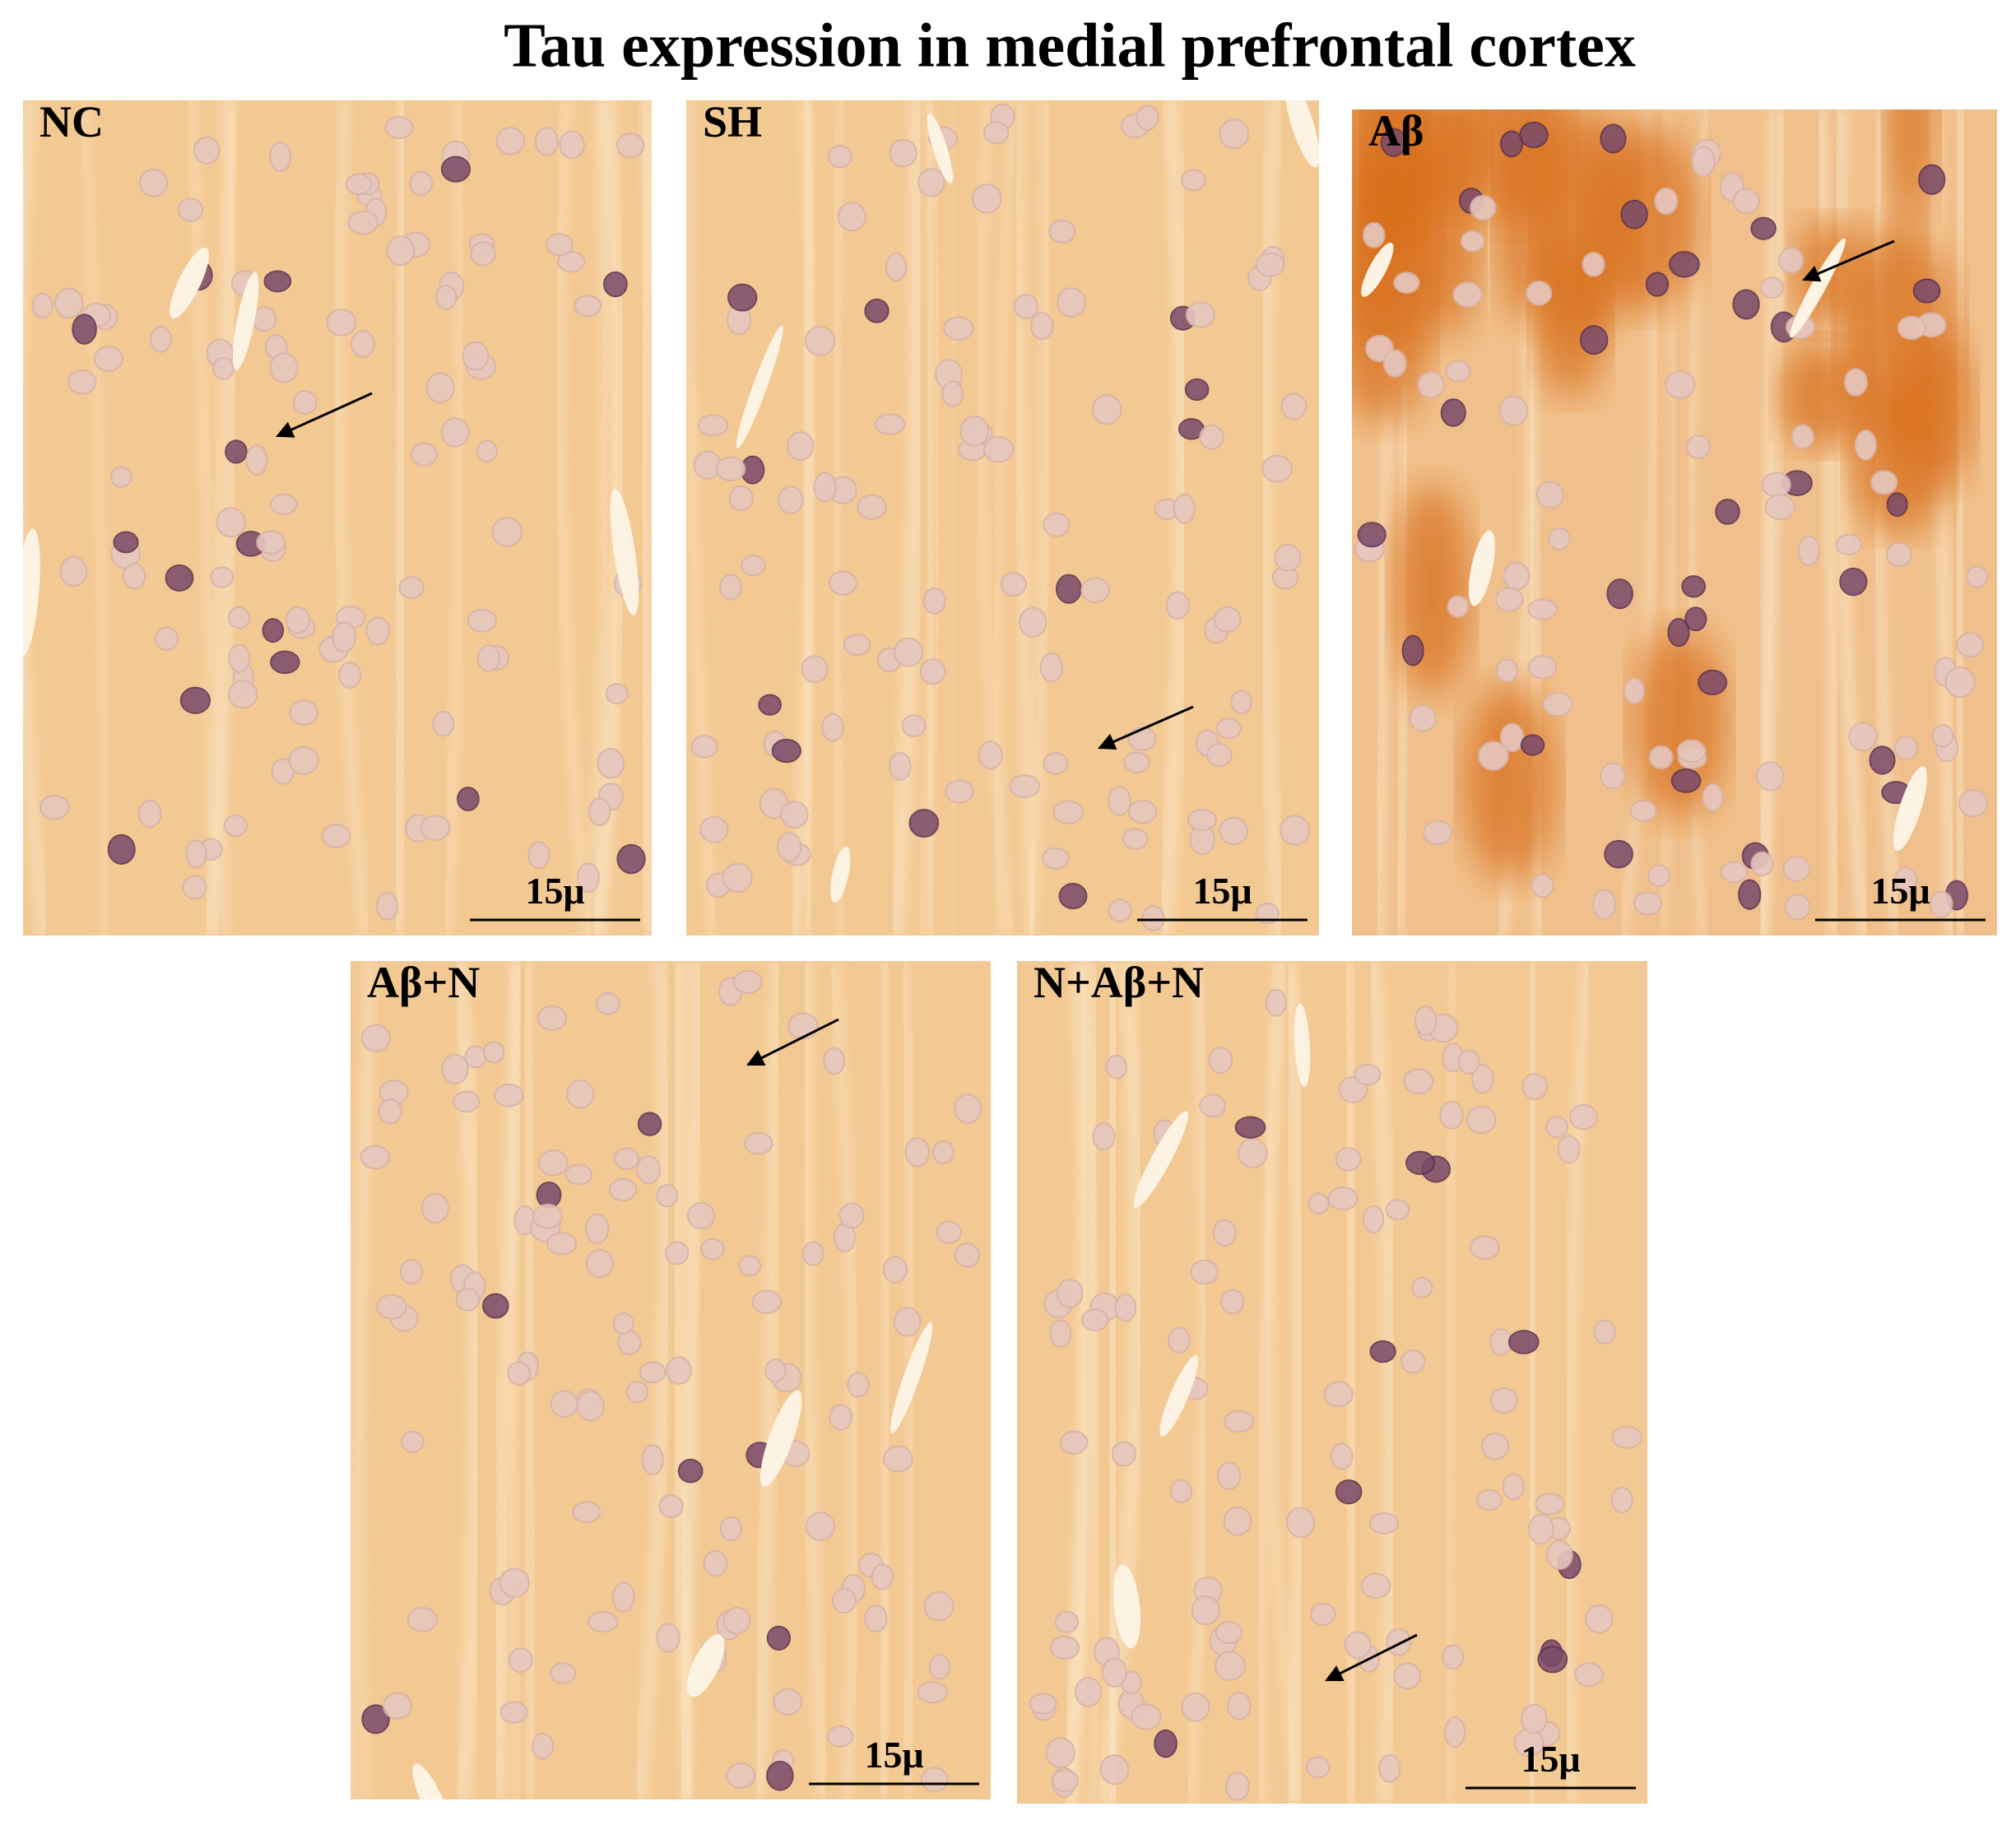 This screenshot has width=2016, height=1825. What do you see at coordinates (1396, 131) in the screenshot?
I see `panel-label: Aβ` at bounding box center [1396, 131].